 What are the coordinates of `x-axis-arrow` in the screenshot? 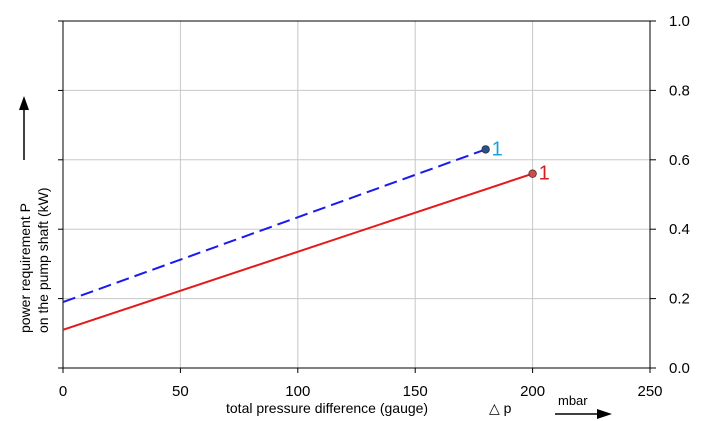 It's located at (583, 414).